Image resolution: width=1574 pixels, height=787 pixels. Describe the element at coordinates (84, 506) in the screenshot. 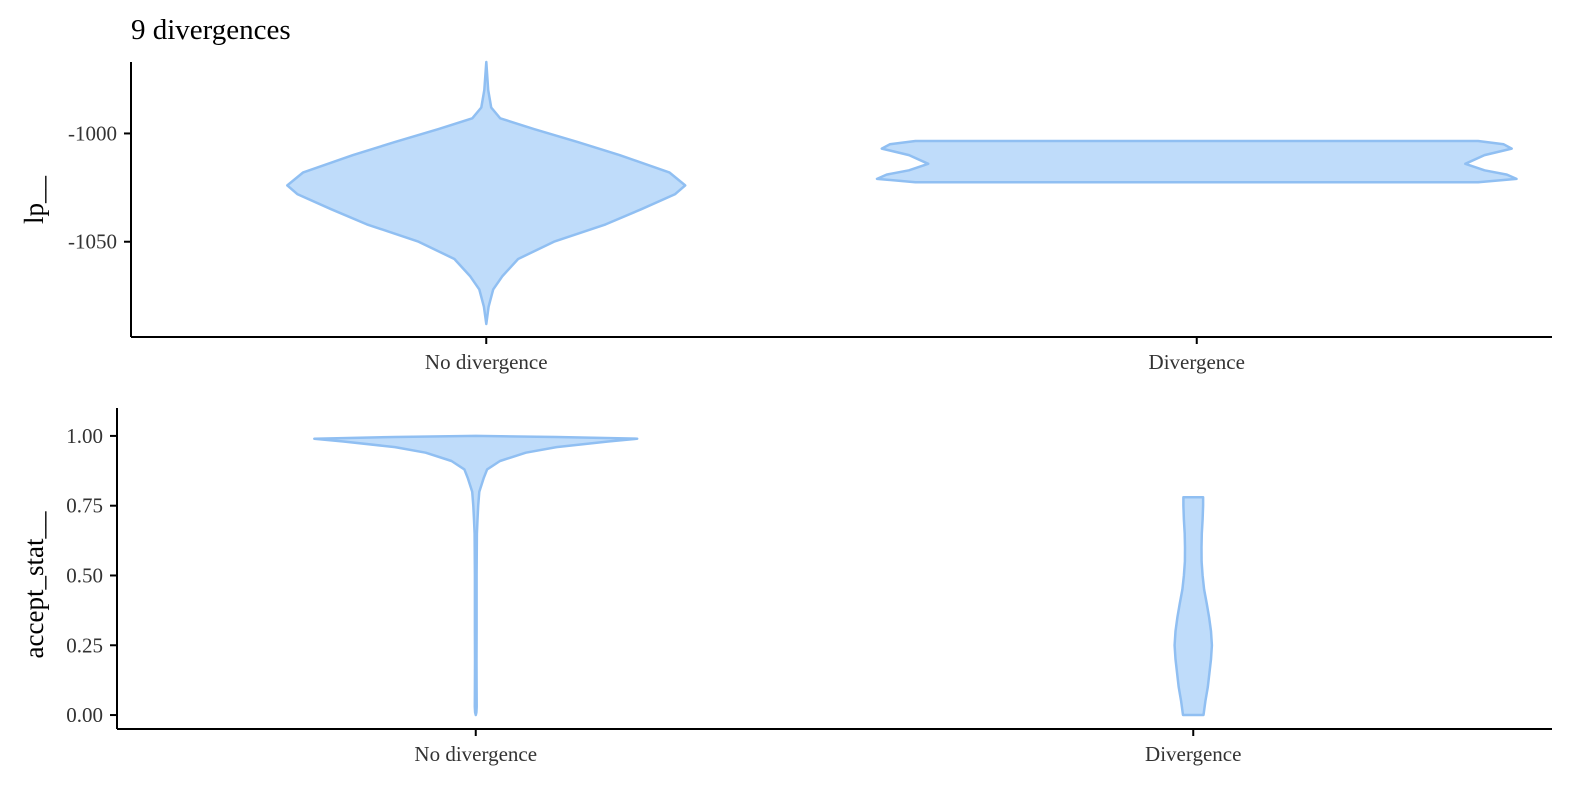

I see `y-tick-label: 0.75` at that location.